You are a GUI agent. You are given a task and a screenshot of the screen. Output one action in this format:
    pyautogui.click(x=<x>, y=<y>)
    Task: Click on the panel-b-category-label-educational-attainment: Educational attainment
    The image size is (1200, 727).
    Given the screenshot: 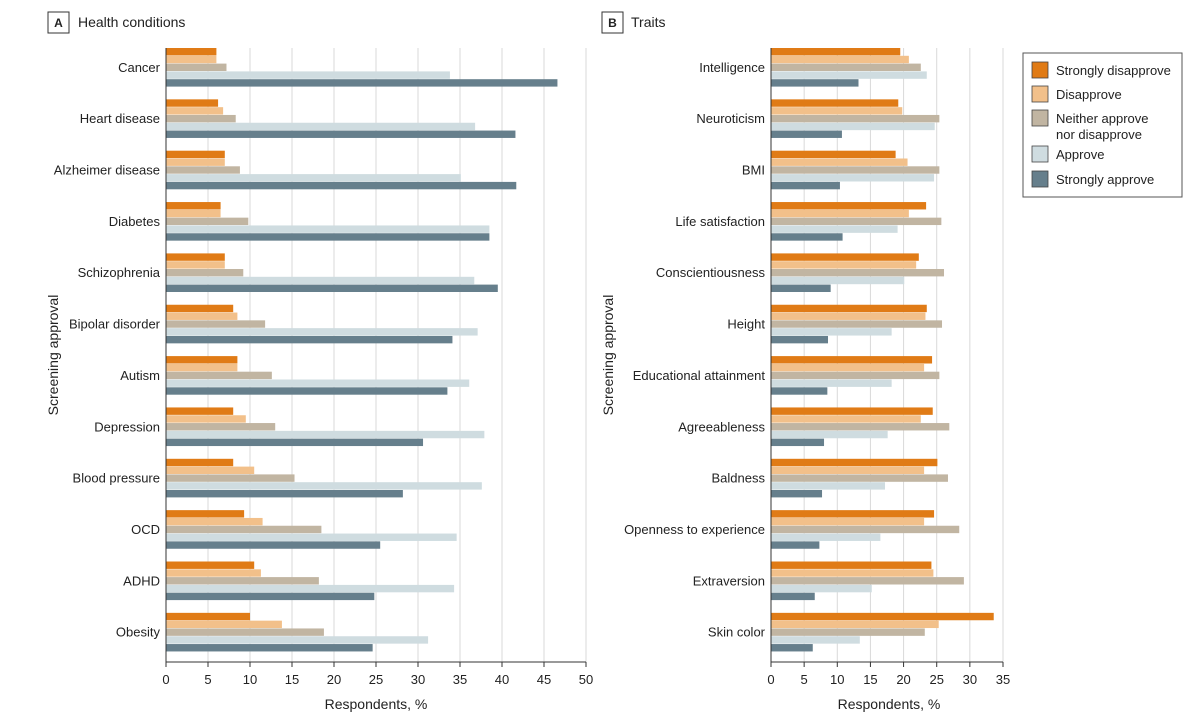 What is the action you would take?
    pyautogui.click(x=699, y=375)
    